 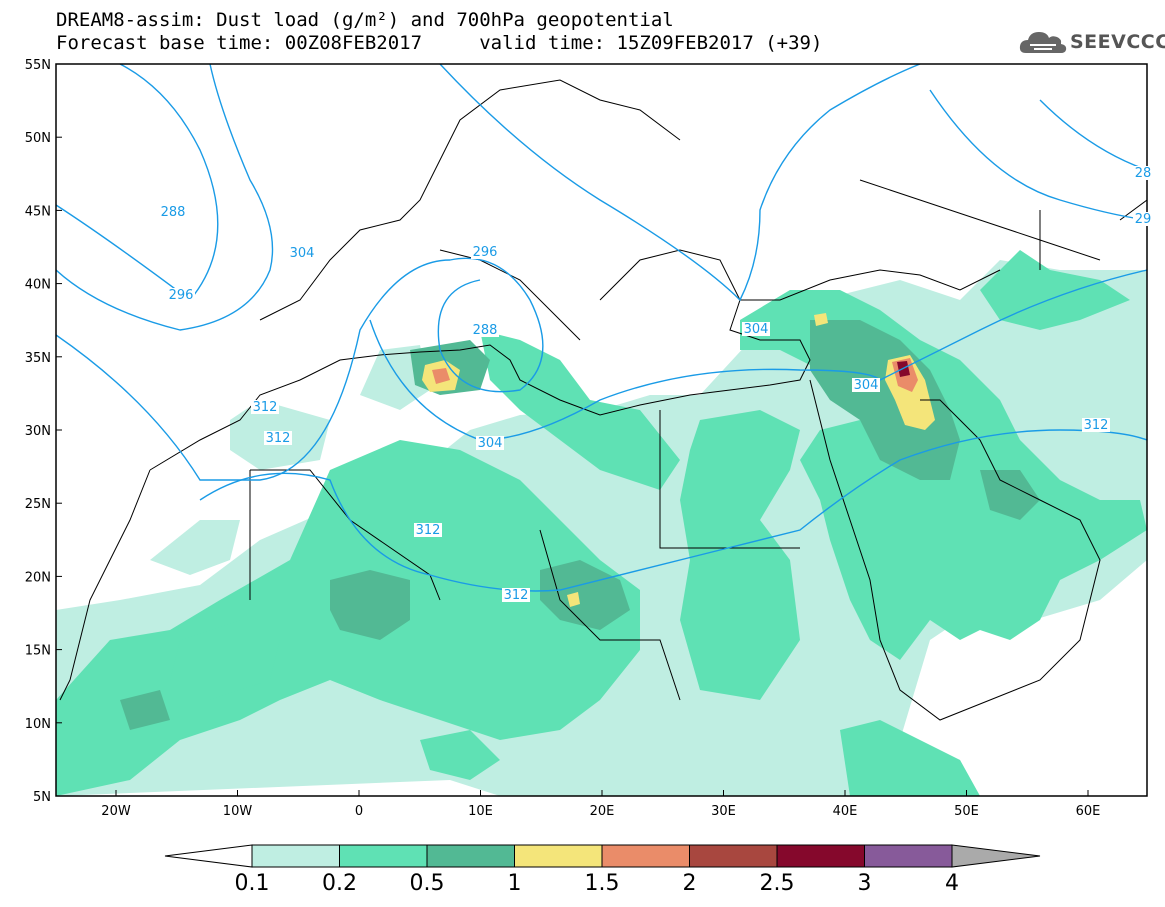 What do you see at coordinates (966, 811) in the screenshot?
I see `lon-label: 50E` at bounding box center [966, 811].